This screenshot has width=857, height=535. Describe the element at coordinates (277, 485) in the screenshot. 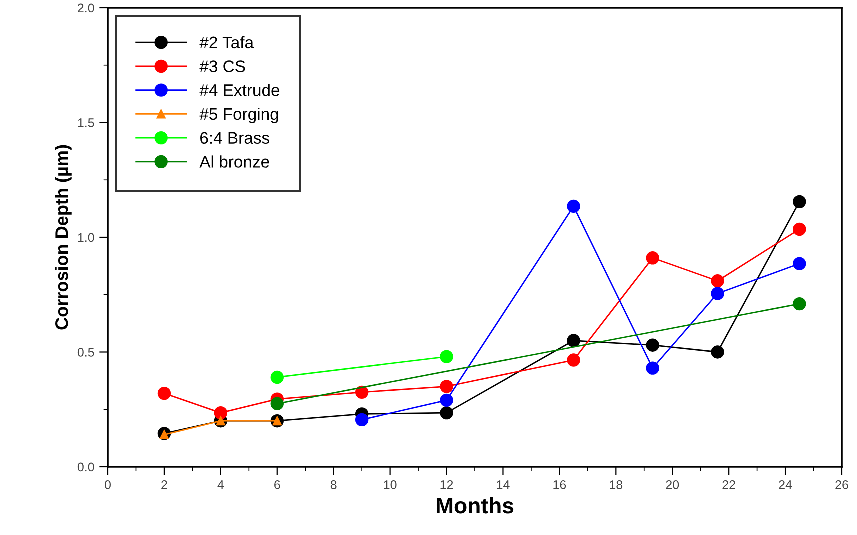

I see `x-tick-label: 6` at that location.